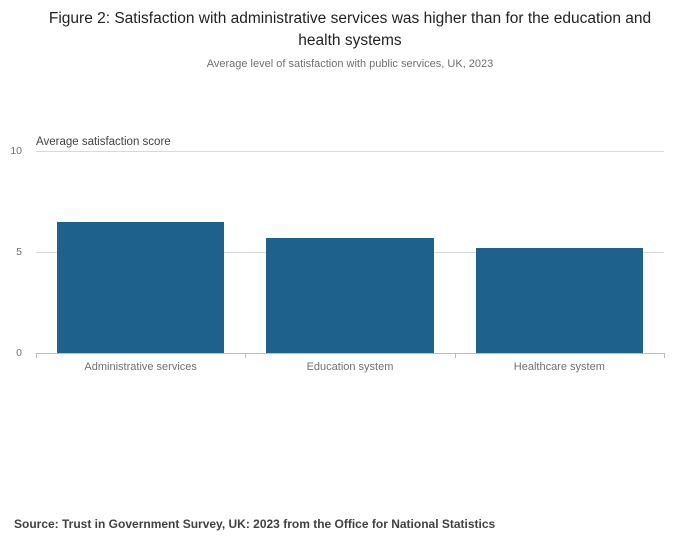 This screenshot has width=700, height=549. What do you see at coordinates (19, 251) in the screenshot?
I see `y-tick-label-5: 5` at bounding box center [19, 251].